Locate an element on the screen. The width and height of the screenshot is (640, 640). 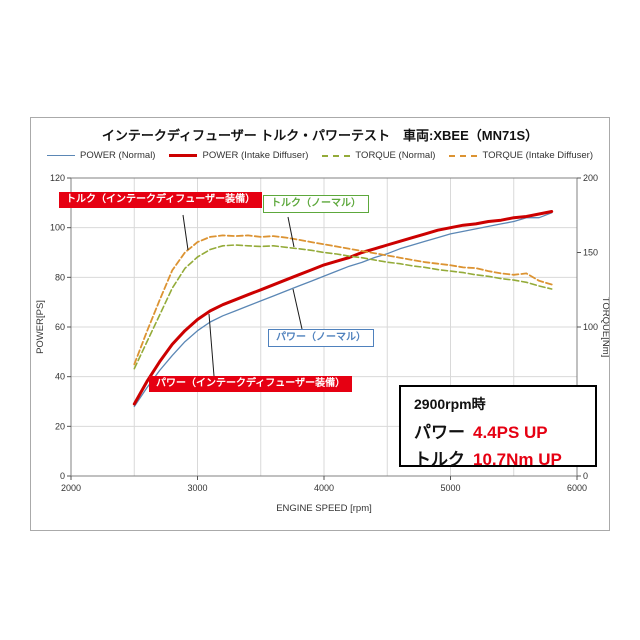
y-axis-right-title: TORQUE[Nm] is located at coordinates (604, 327).